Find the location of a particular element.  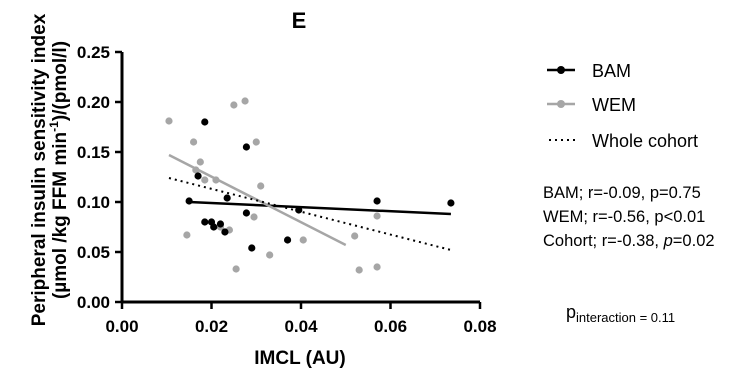

legend: BAM WEM Whole cohort is located at coordinates (622, 106).